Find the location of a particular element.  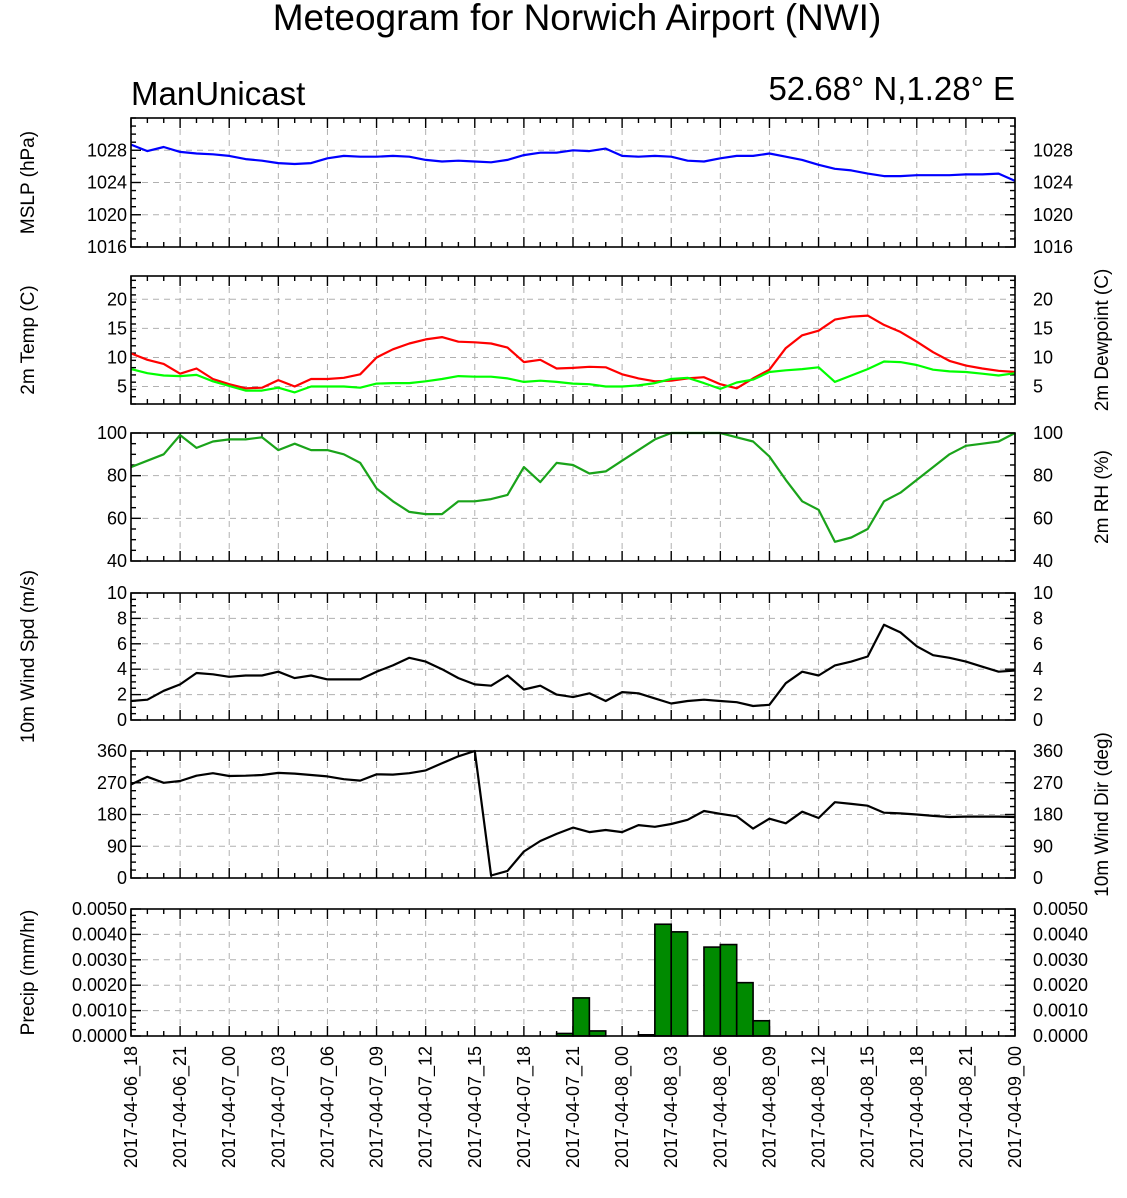

wspd-ytick-label-left: 6 is located at coordinates (122, 644).